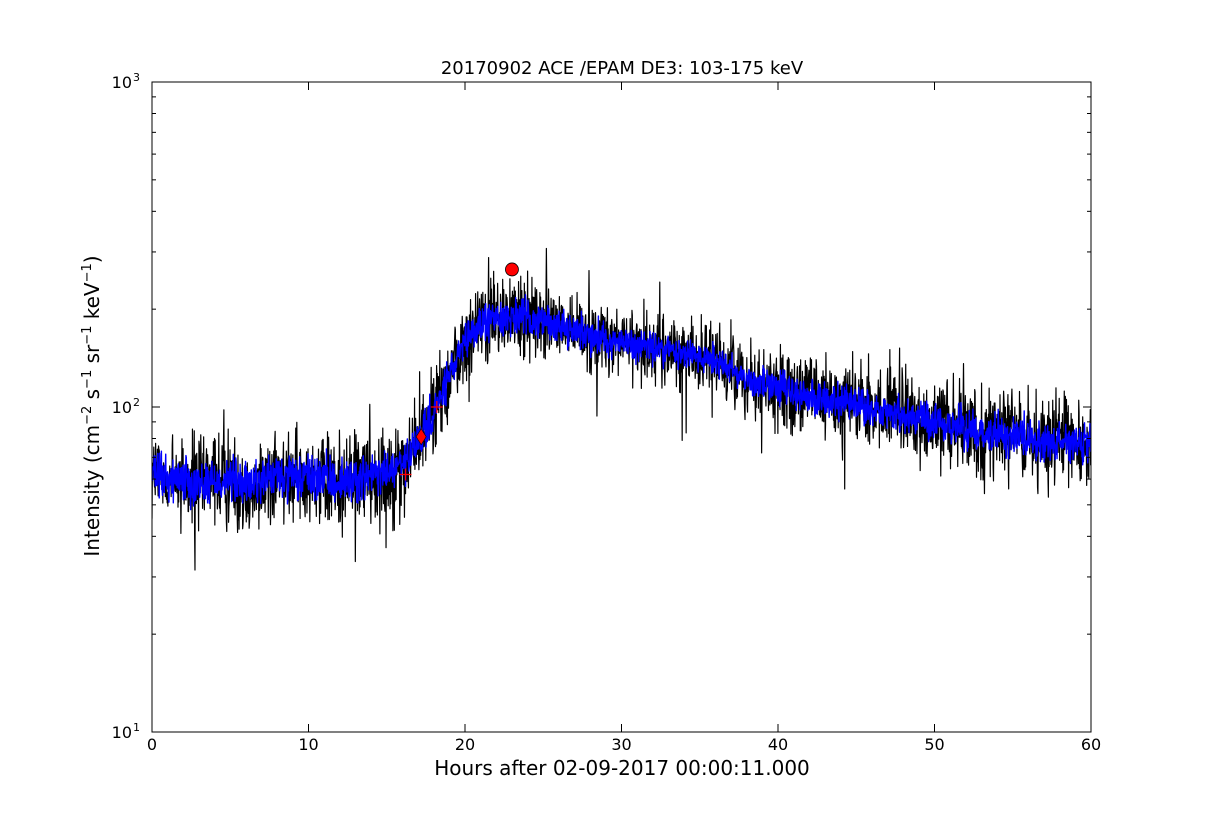 The height and width of the screenshot is (816, 1212). What do you see at coordinates (92, 259) in the screenshot?
I see `y-axis-title-unit: )` at bounding box center [92, 259].